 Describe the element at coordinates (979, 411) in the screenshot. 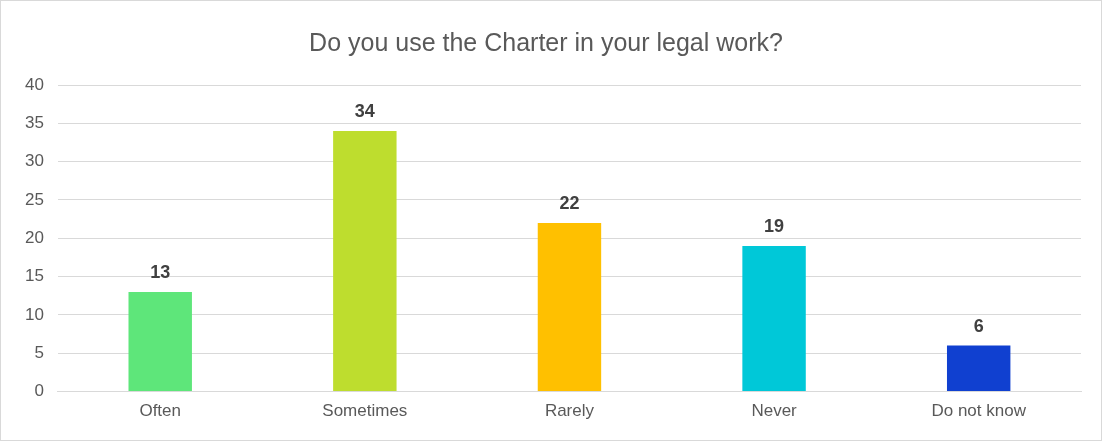

I see `x-tick-label: Do not know` at that location.